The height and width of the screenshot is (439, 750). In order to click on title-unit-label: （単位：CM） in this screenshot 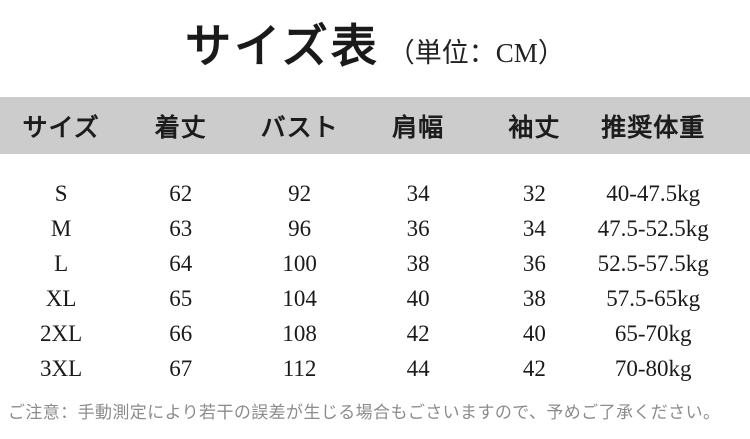, I will do `click(476, 53)`.